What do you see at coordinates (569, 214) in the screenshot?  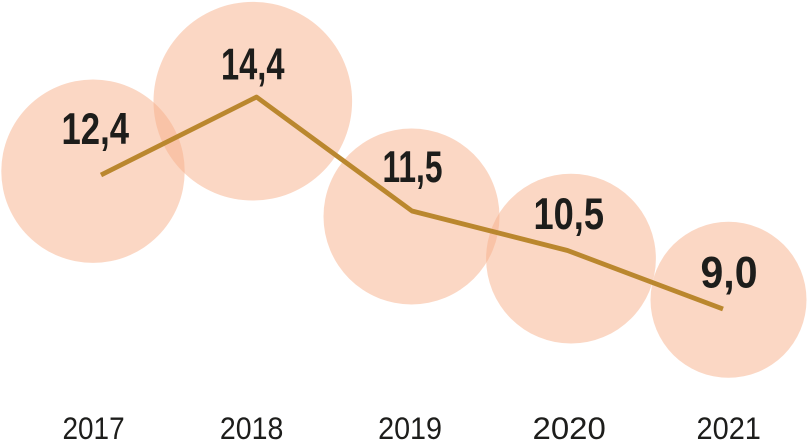 I see `svg-text: 10,5` at bounding box center [569, 214].